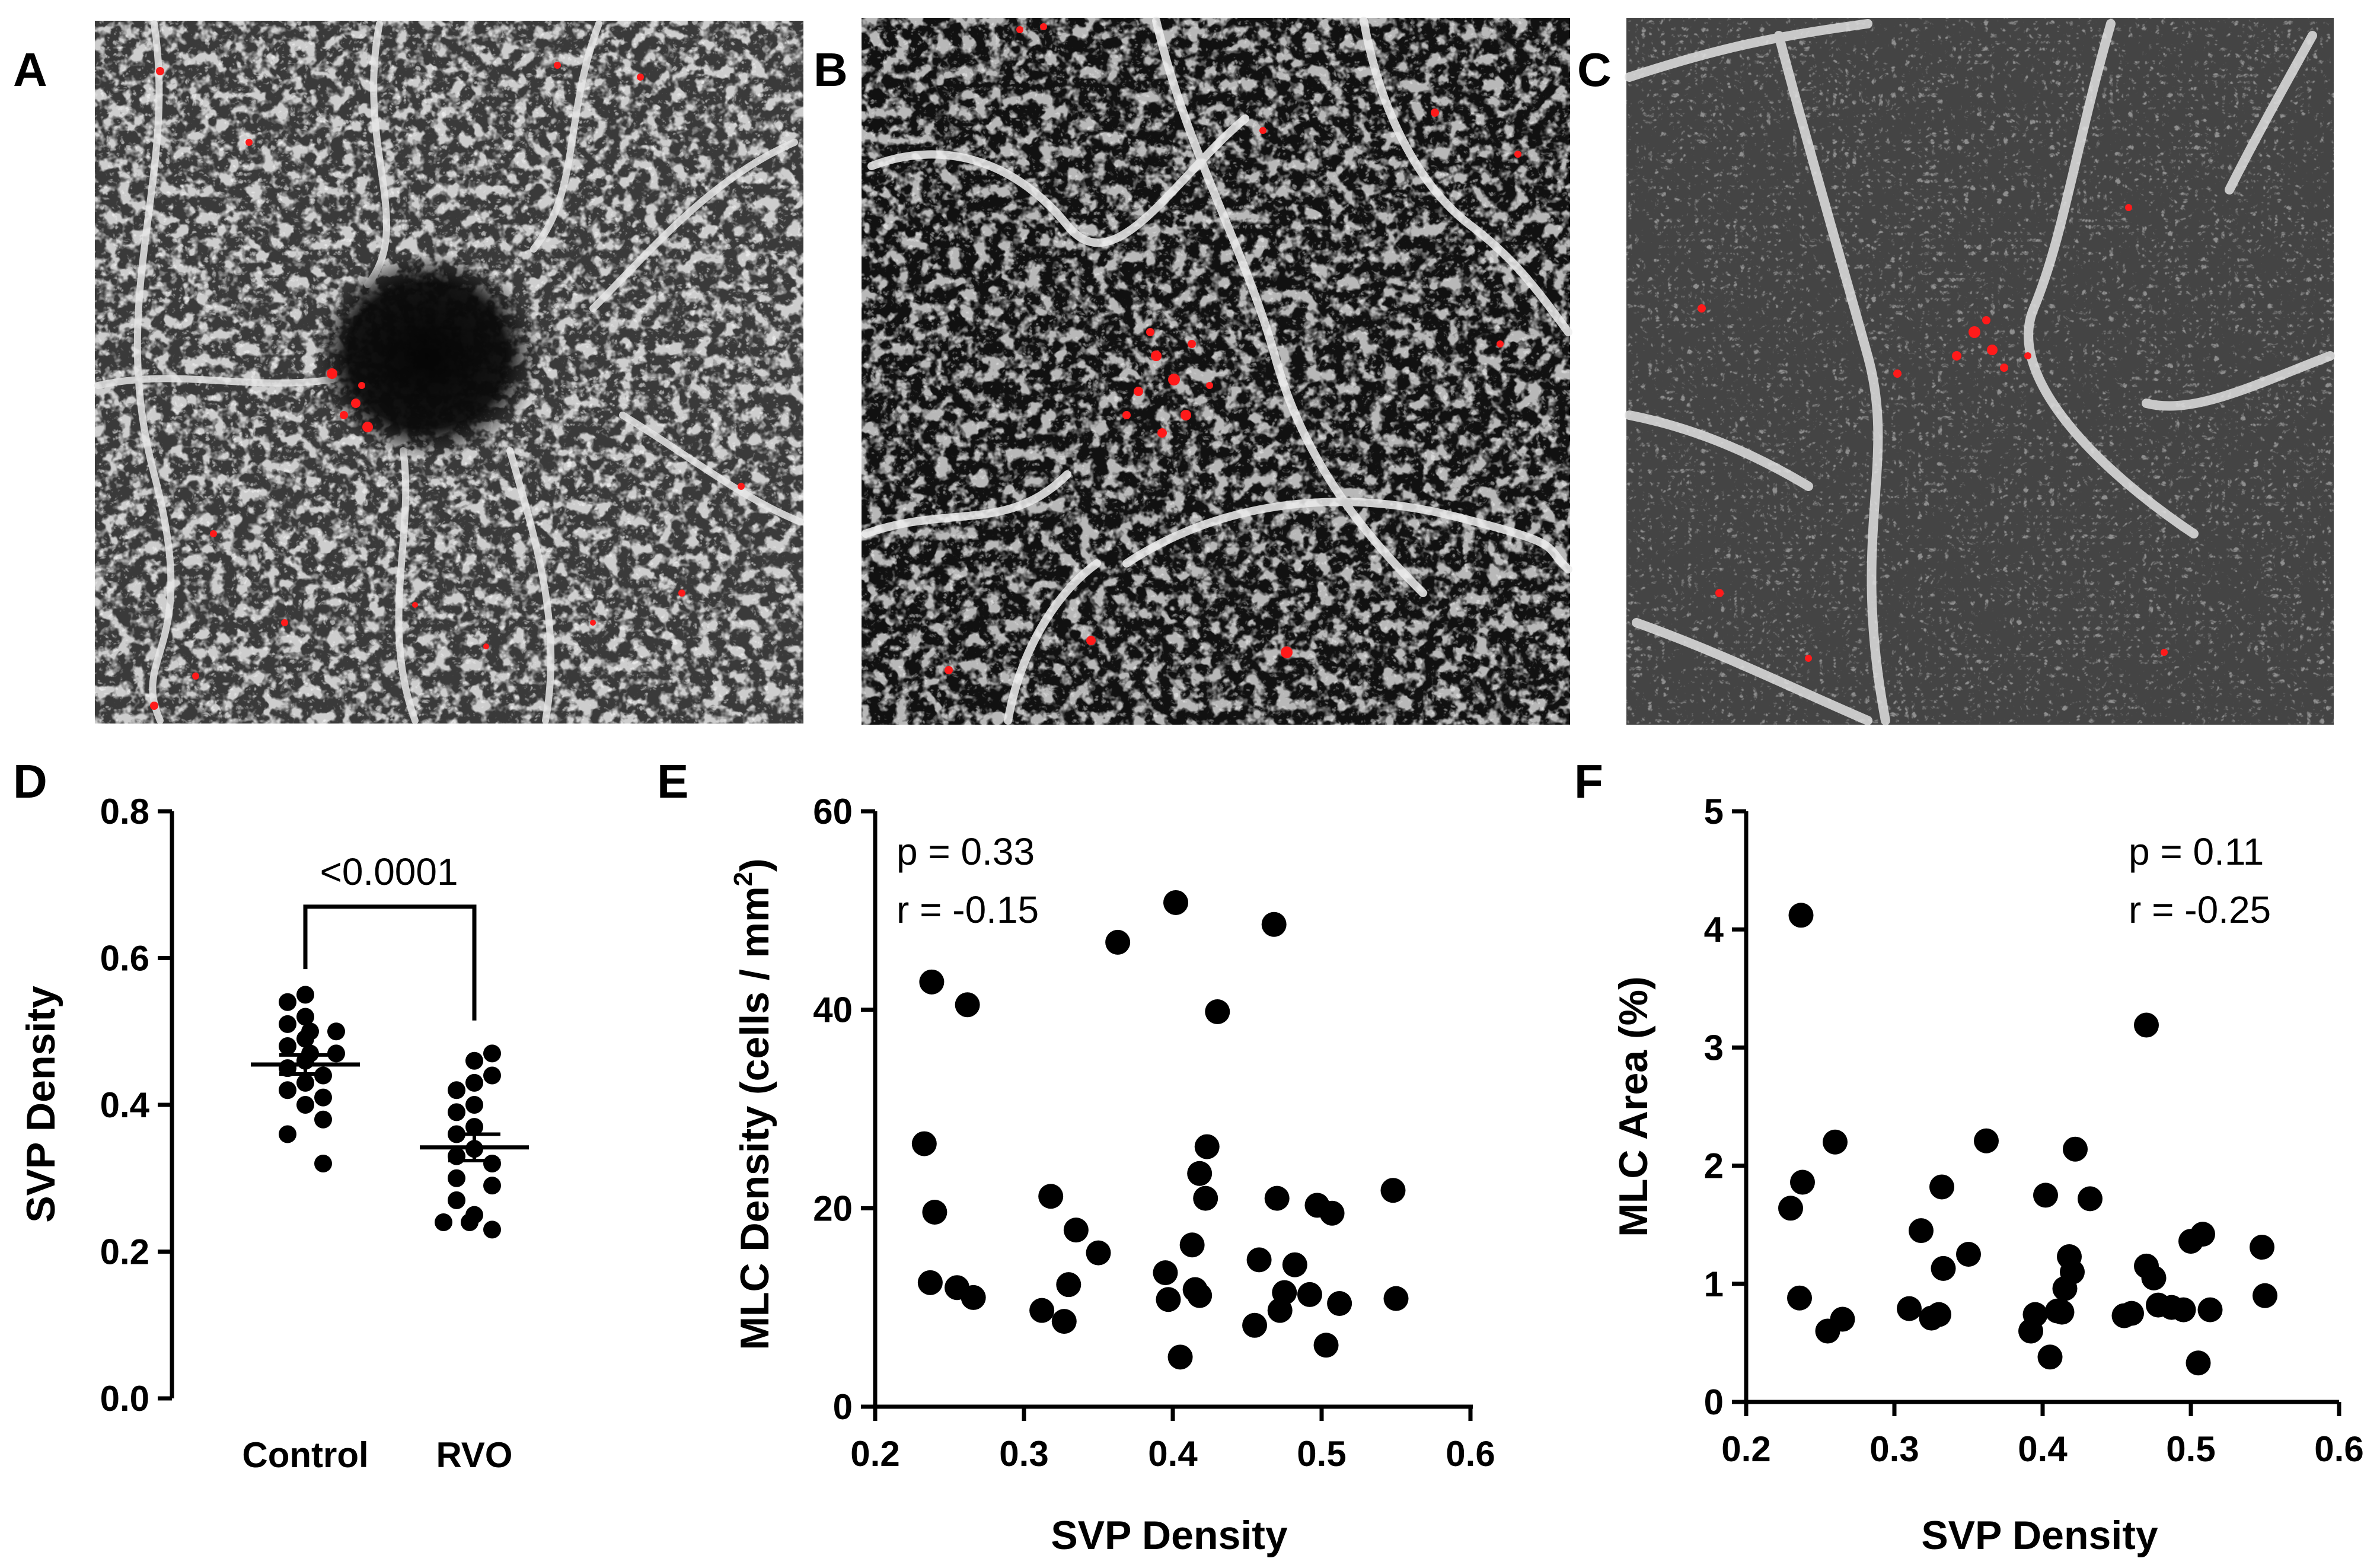 The height and width of the screenshot is (1568, 2380). I want to click on panel-f-y-axis-title: MLC Area (%), so click(1633, 1107).